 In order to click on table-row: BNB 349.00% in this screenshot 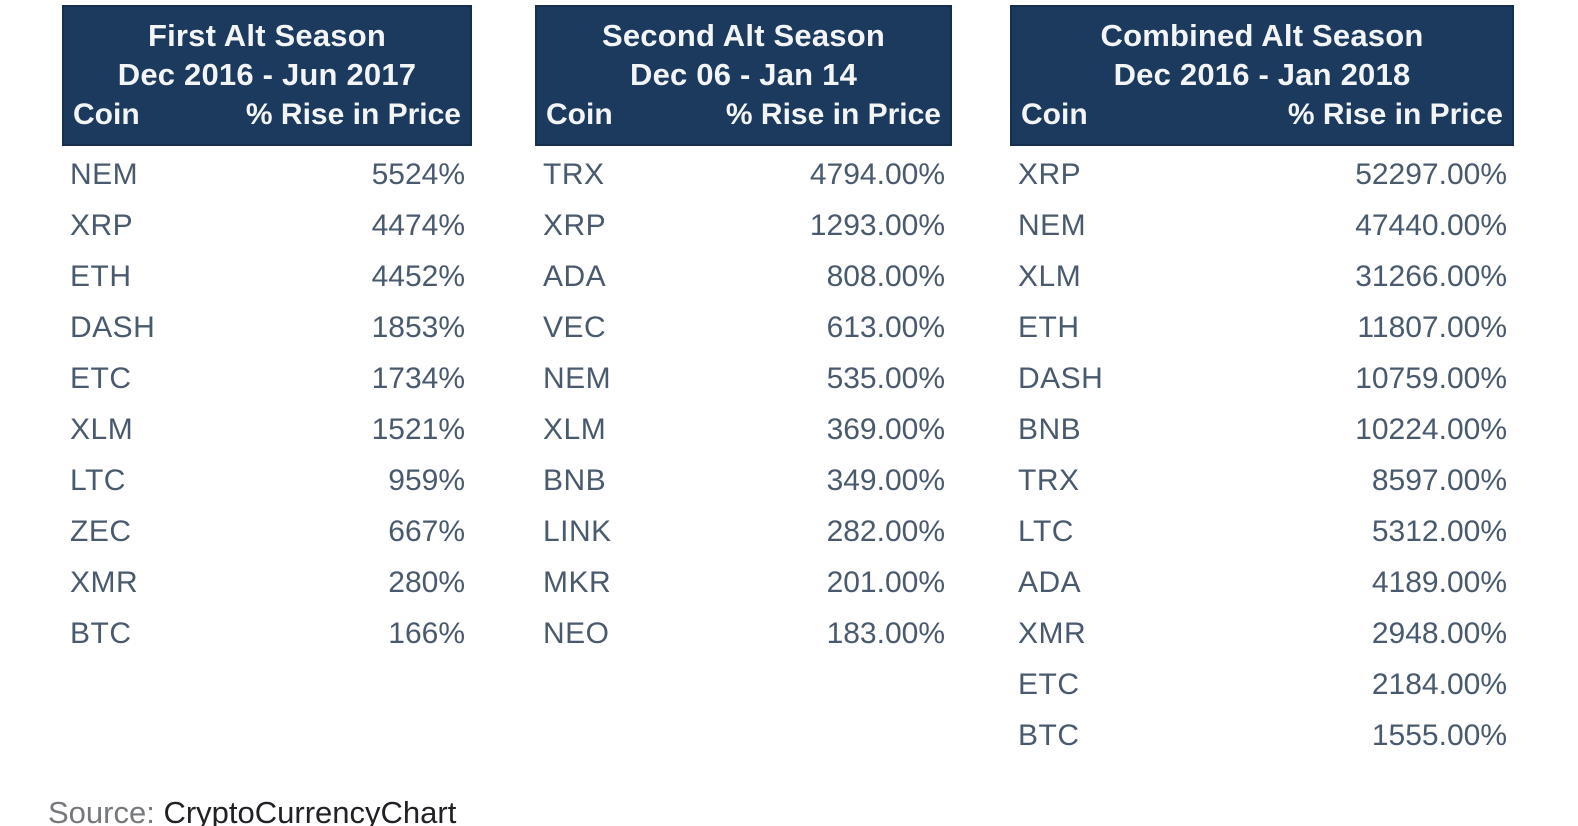, I will do `click(743, 480)`.